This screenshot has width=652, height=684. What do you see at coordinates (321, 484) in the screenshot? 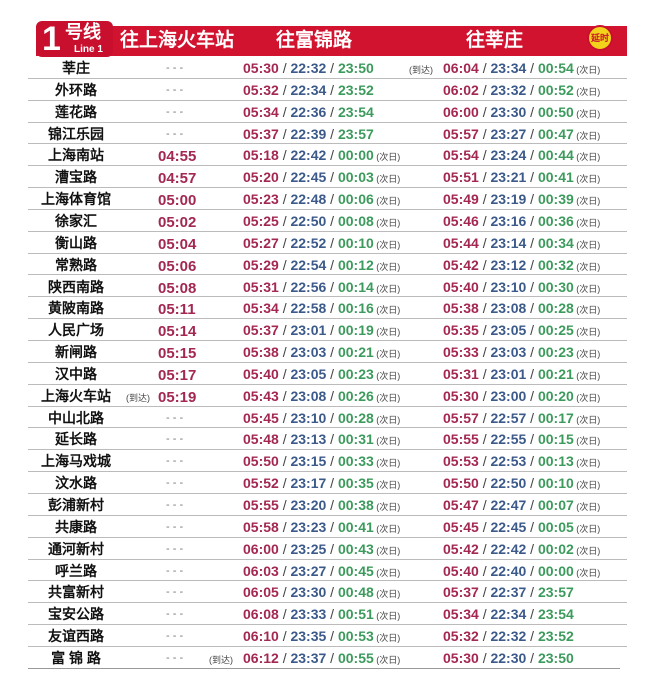
I see `fjl-times: 05:52 / 23:17 / 00:35 (次日)` at bounding box center [321, 484].